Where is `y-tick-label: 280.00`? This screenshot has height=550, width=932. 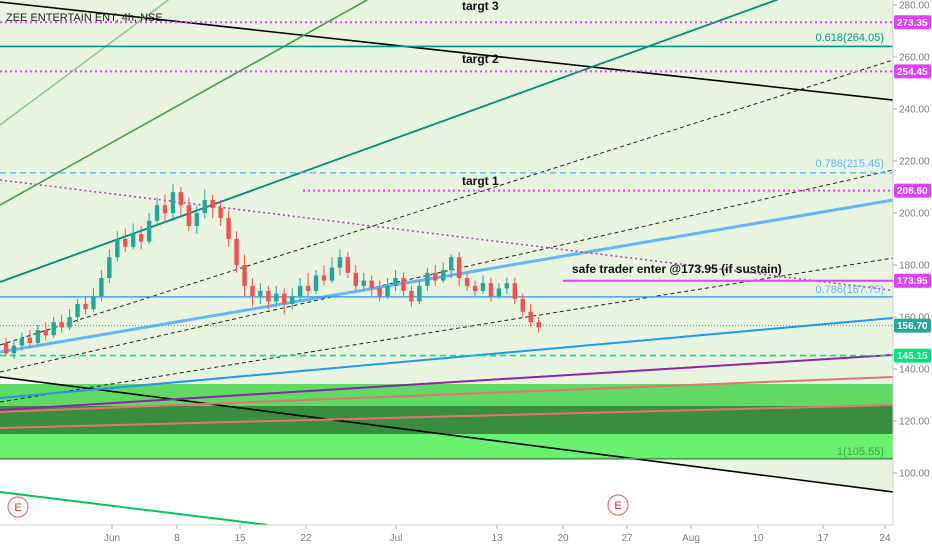
y-tick-label: 280.00 is located at coordinates (914, 6).